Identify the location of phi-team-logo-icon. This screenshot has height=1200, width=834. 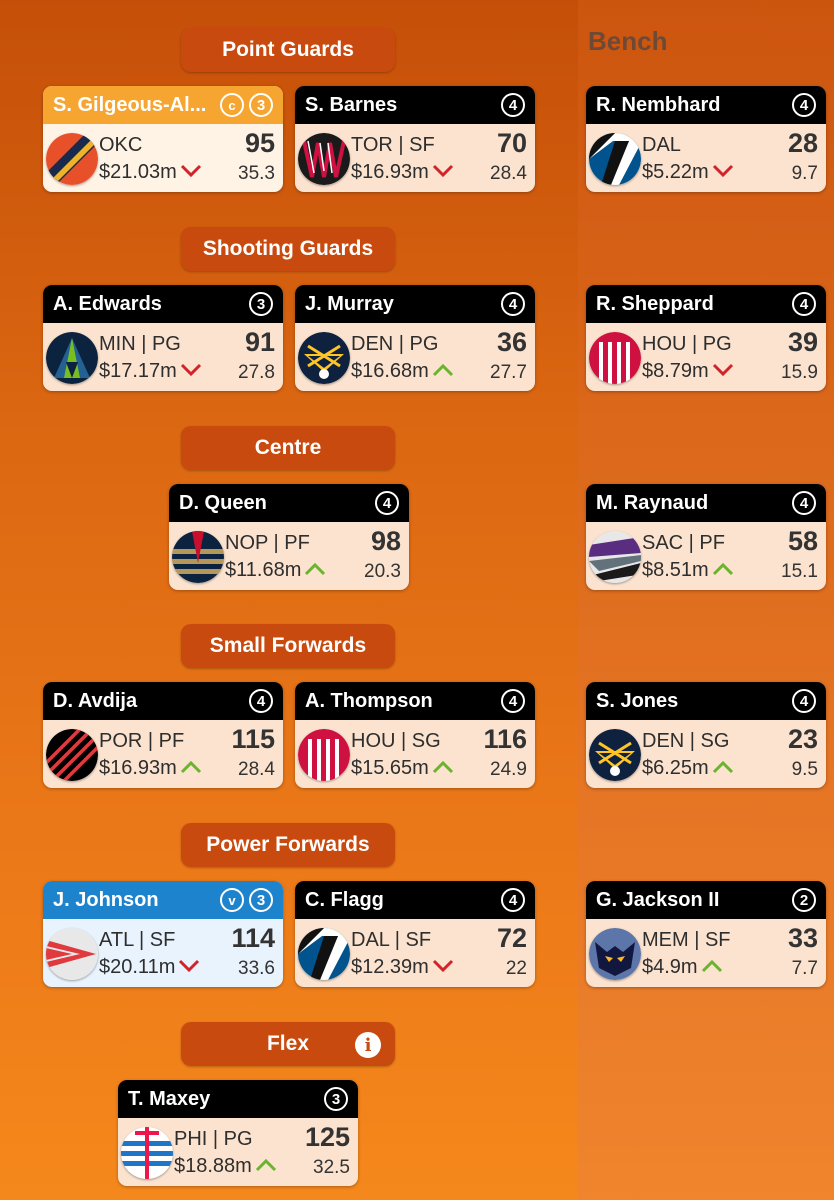
(147, 1153).